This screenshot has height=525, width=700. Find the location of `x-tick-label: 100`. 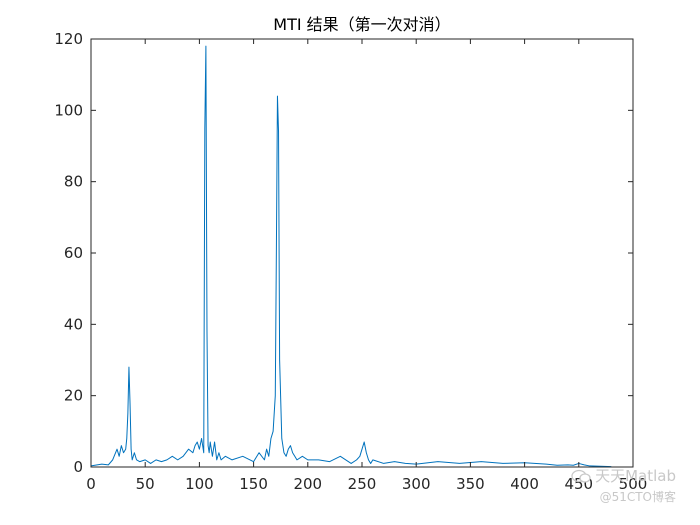

x-tick-label: 100 is located at coordinates (199, 484).